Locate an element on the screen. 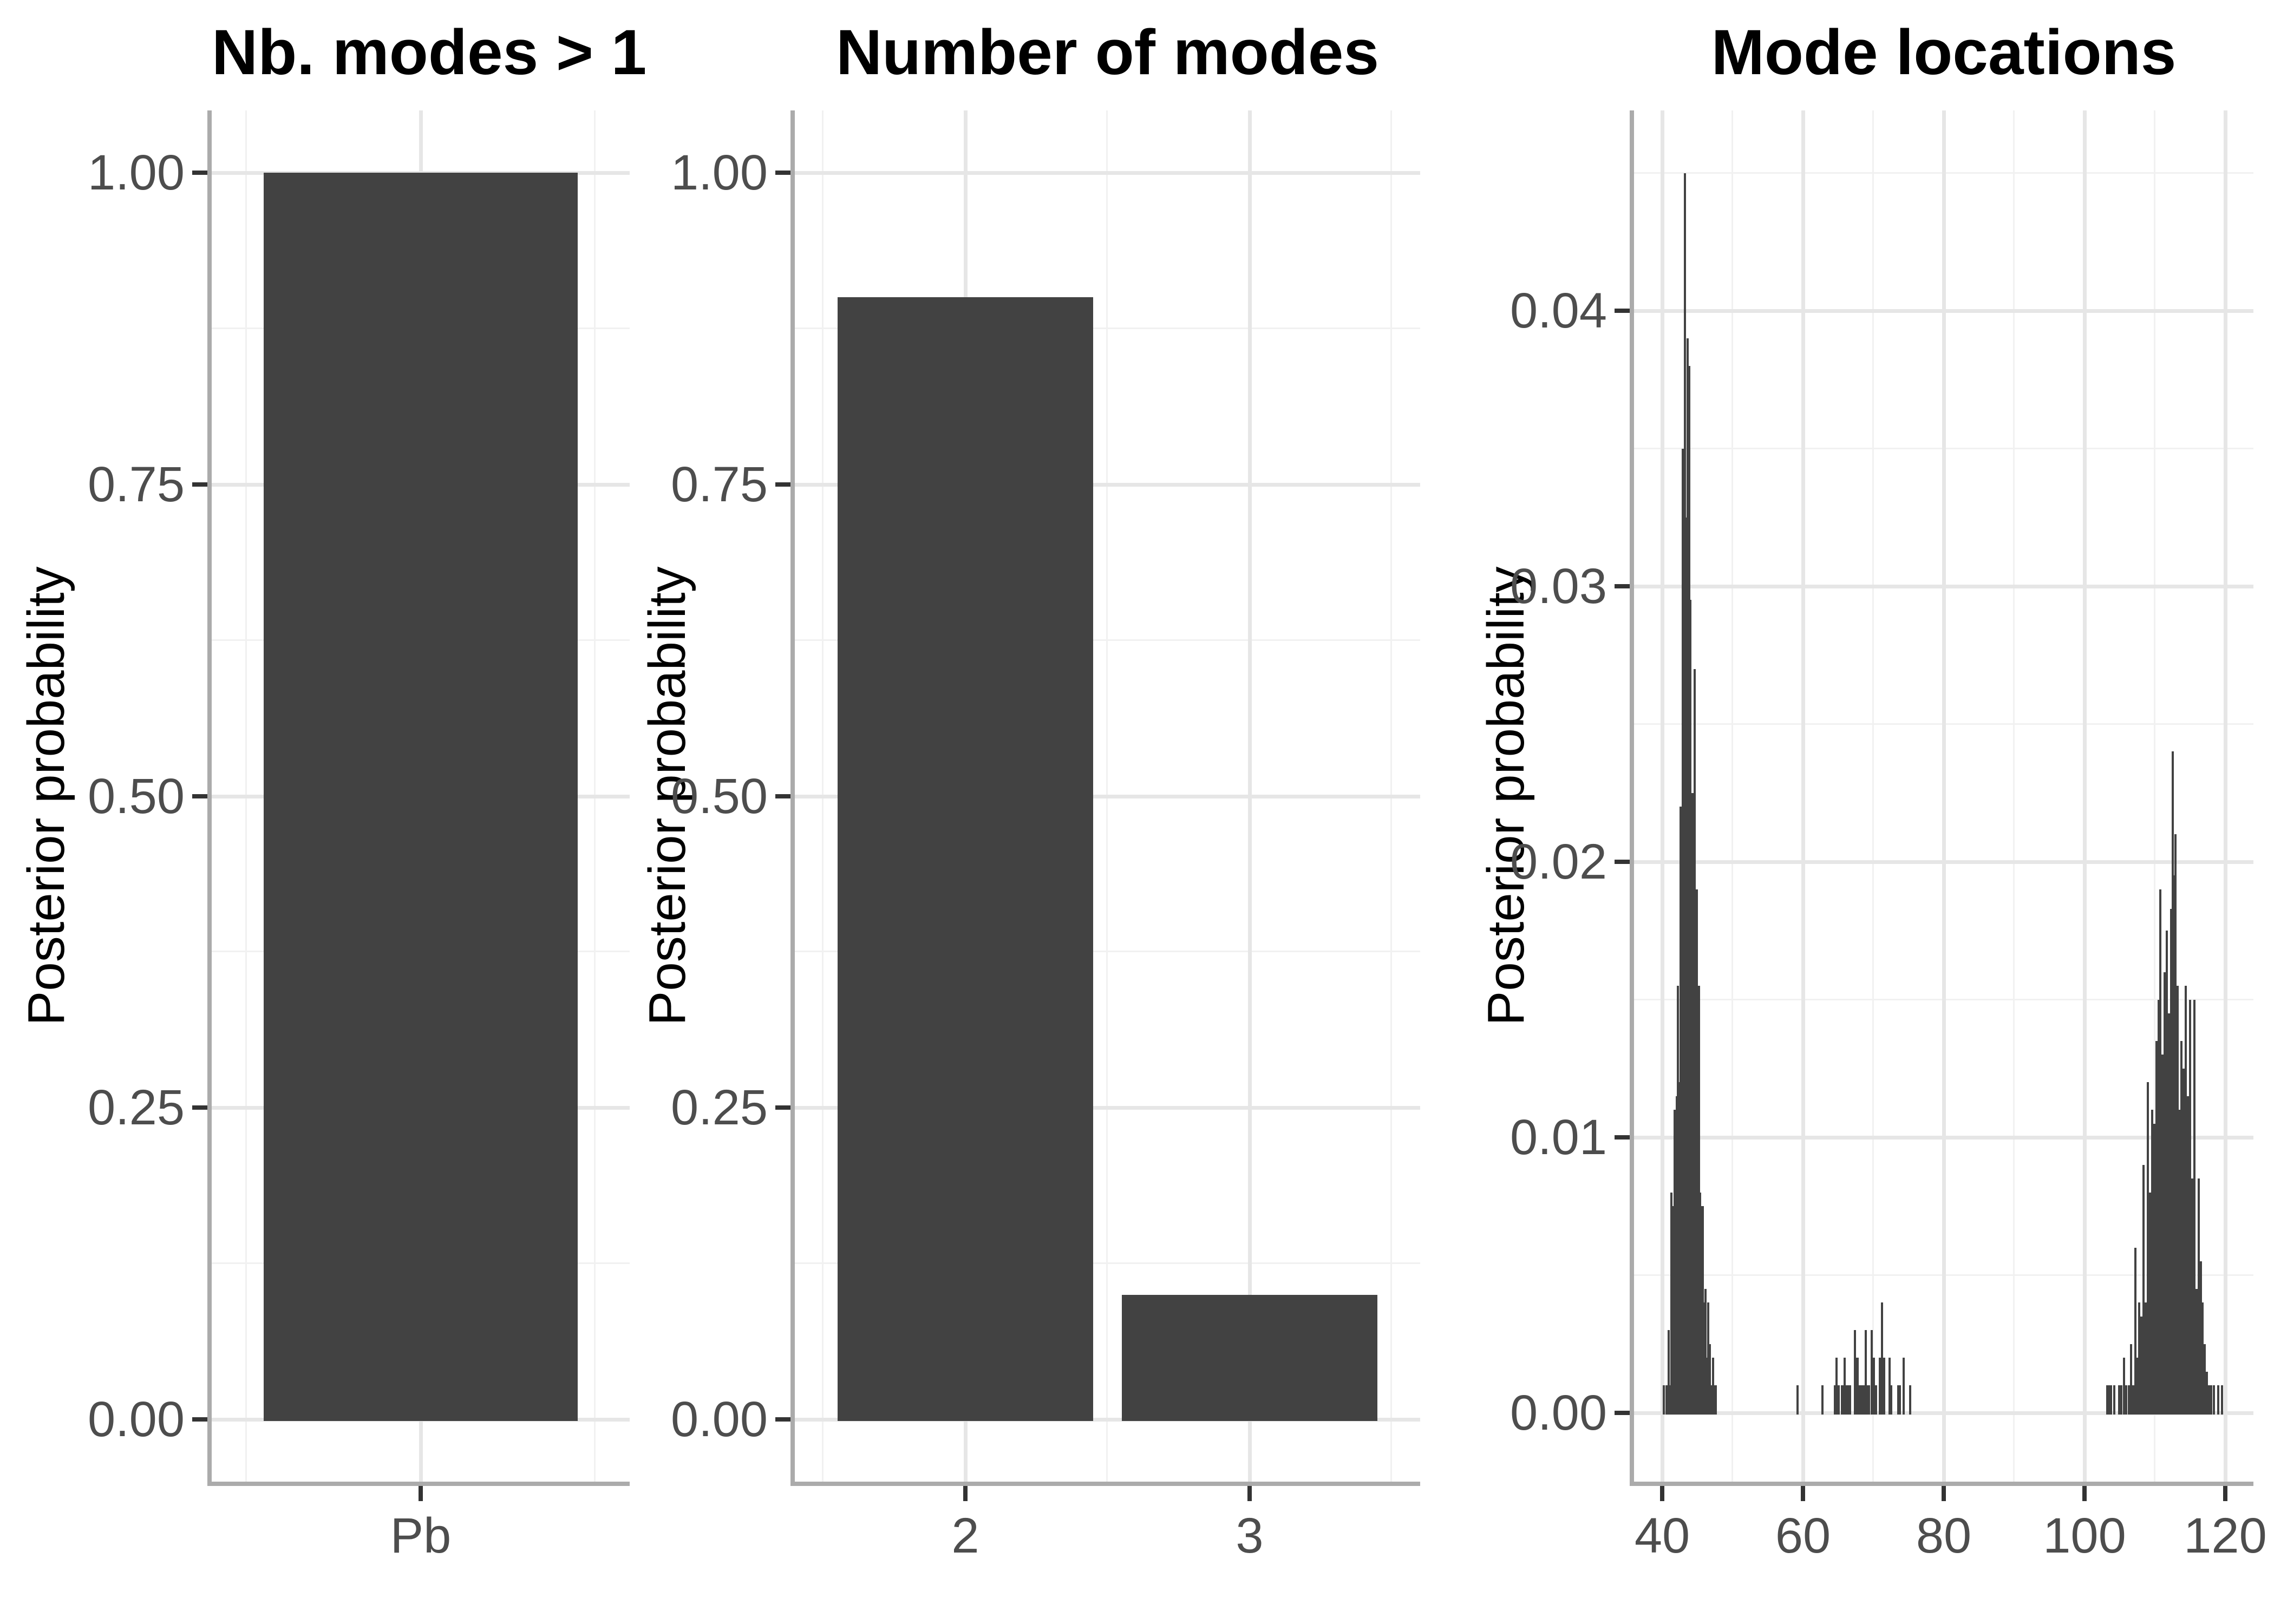 The width and height of the screenshot is (2274, 1624). panel-title-number-of-modes: Number of modes is located at coordinates (1108, 53).